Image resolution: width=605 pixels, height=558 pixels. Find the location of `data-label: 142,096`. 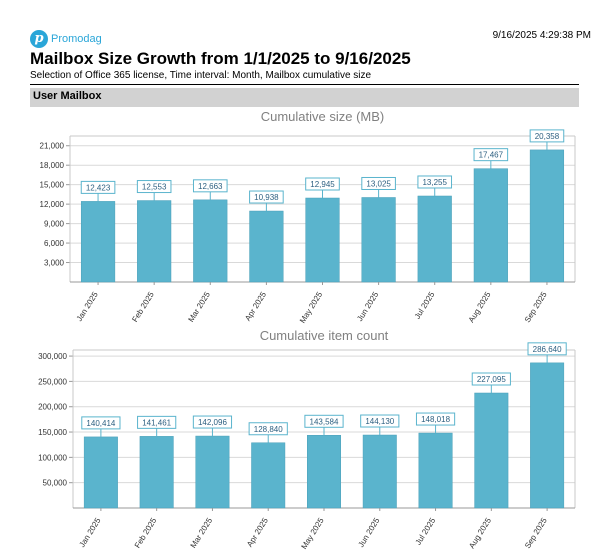

data-label: 142,096 is located at coordinates (212, 422).